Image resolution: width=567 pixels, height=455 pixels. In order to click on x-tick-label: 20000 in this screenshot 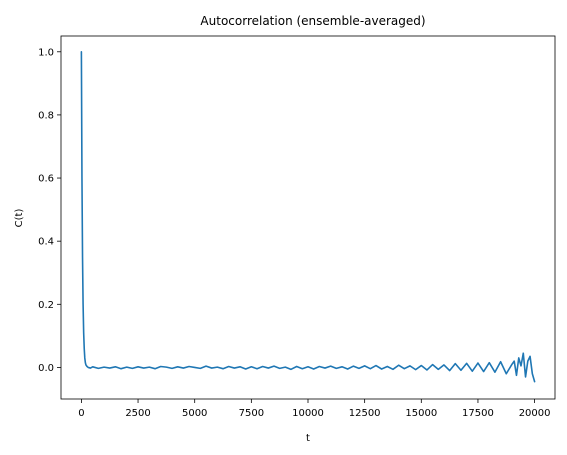, I will do `click(535, 413)`.